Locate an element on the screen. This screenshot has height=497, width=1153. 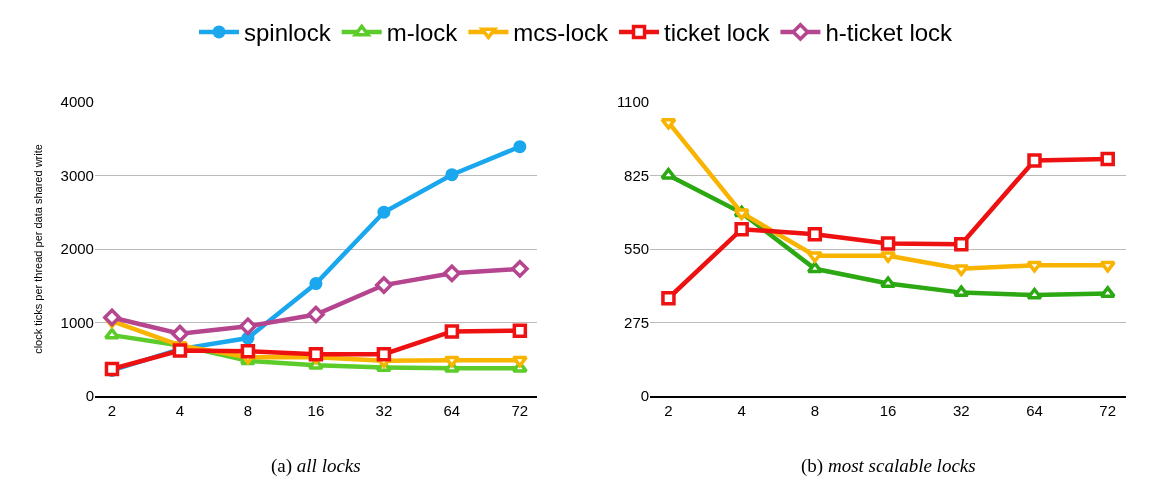
y-tick-label: 4000 is located at coordinates (77, 102).